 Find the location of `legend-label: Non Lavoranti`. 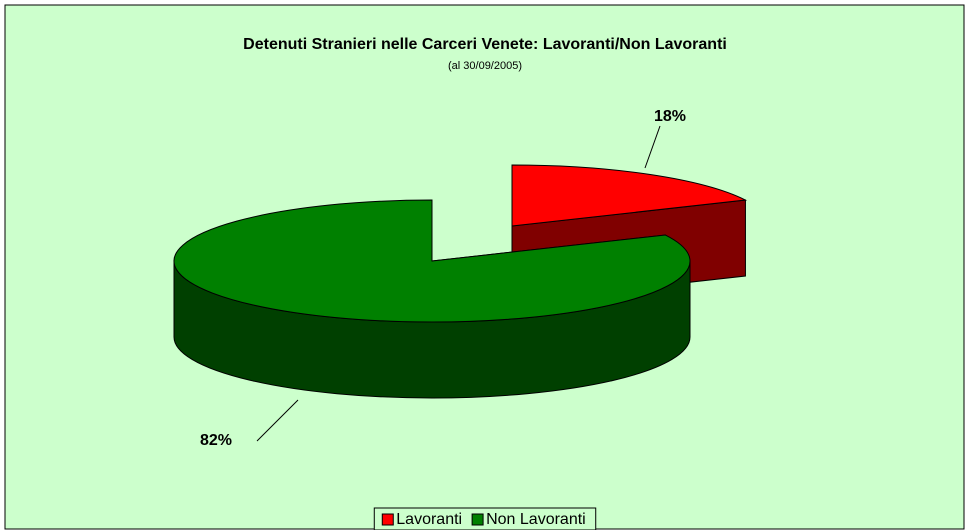

legend-label: Non Lavoranti is located at coordinates (536, 519).